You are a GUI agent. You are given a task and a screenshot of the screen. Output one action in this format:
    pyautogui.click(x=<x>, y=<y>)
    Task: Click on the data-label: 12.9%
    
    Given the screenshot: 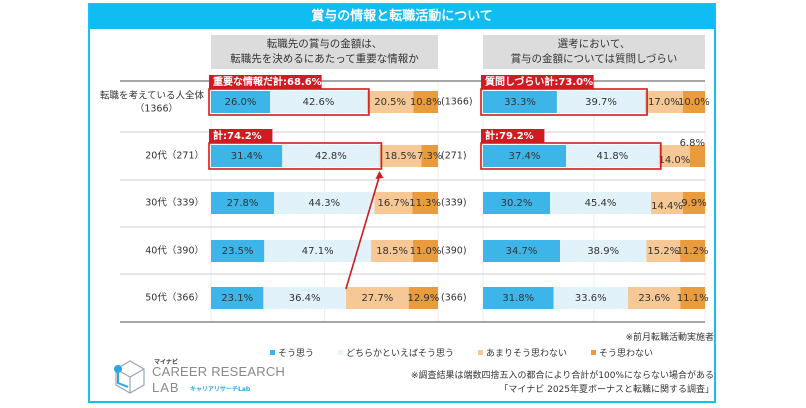 What is the action you would take?
    pyautogui.click(x=423, y=298)
    